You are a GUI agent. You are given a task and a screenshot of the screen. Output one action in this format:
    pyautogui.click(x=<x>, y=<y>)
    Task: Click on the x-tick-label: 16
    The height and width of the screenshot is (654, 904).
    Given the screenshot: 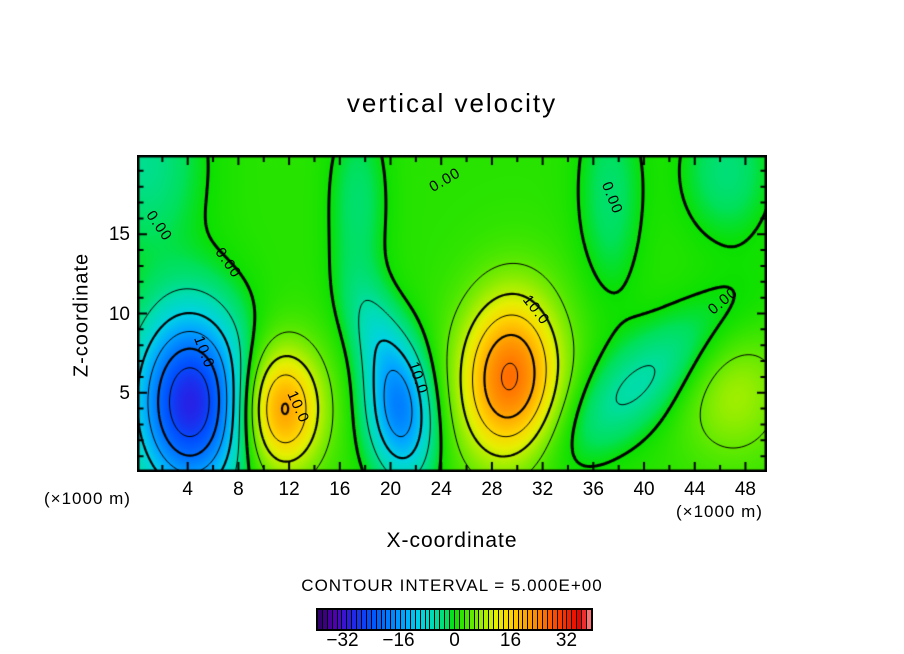 What is the action you would take?
    pyautogui.click(x=340, y=489)
    